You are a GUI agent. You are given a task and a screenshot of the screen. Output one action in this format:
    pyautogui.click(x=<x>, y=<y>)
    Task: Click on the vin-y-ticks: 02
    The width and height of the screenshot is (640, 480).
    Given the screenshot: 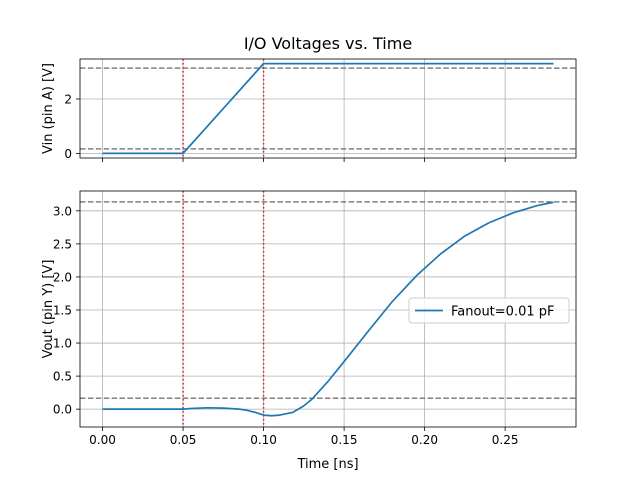 What is the action you would take?
    pyautogui.click(x=72, y=126)
    